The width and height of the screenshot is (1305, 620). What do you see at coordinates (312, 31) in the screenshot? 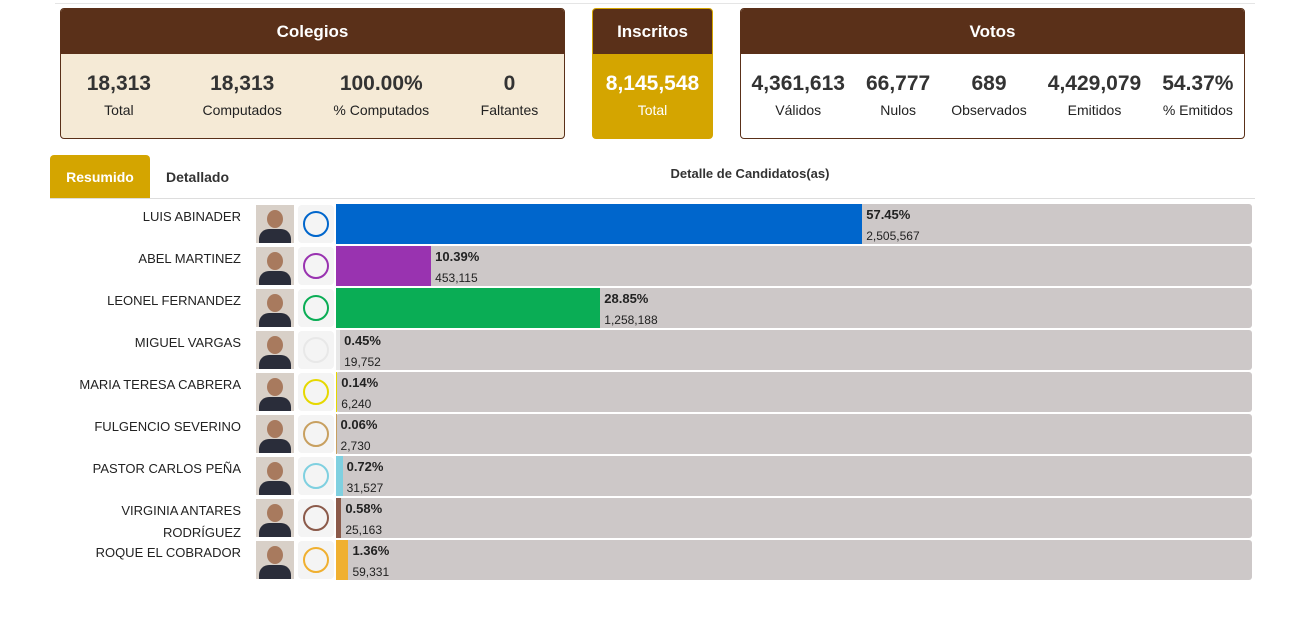
I see `card-title: Colegios` at bounding box center [312, 31].